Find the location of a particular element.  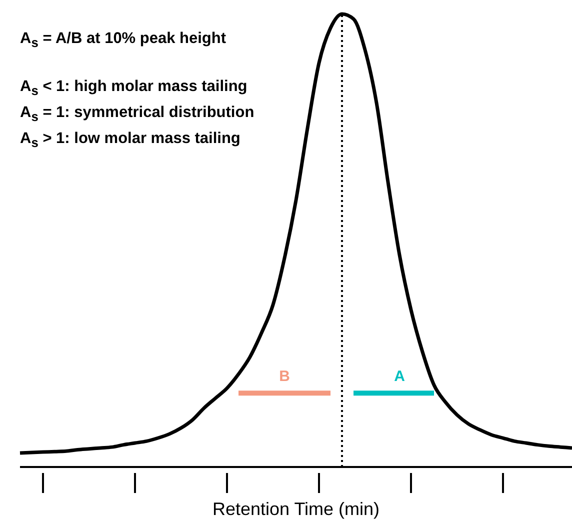

annotation: A$_{s}$ = A/B at 10% peak height is located at coordinates (124, 40).